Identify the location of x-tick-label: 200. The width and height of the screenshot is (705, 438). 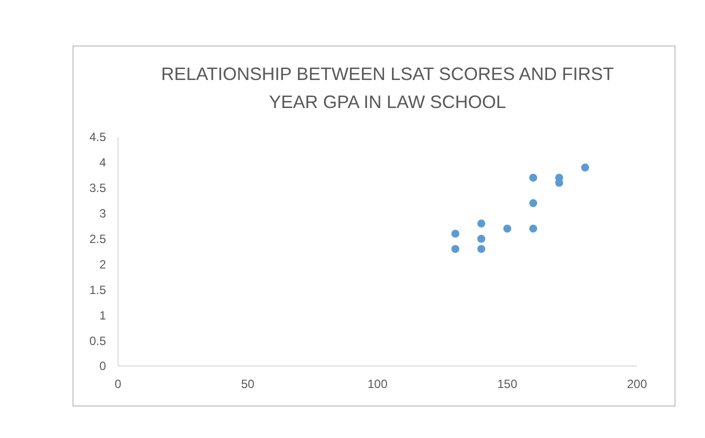
(637, 384).